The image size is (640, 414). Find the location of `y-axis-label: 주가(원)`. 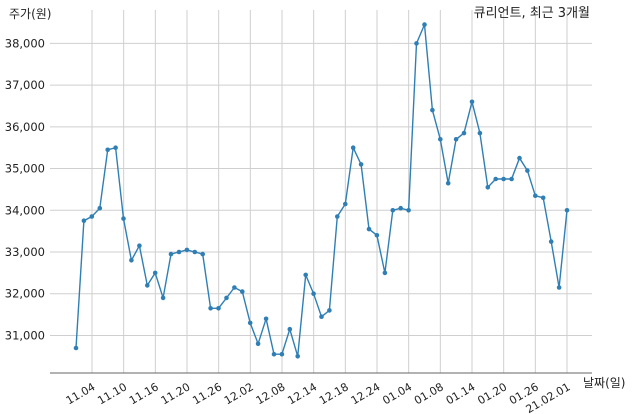

y-axis-label: 주가(원) is located at coordinates (30, 14).